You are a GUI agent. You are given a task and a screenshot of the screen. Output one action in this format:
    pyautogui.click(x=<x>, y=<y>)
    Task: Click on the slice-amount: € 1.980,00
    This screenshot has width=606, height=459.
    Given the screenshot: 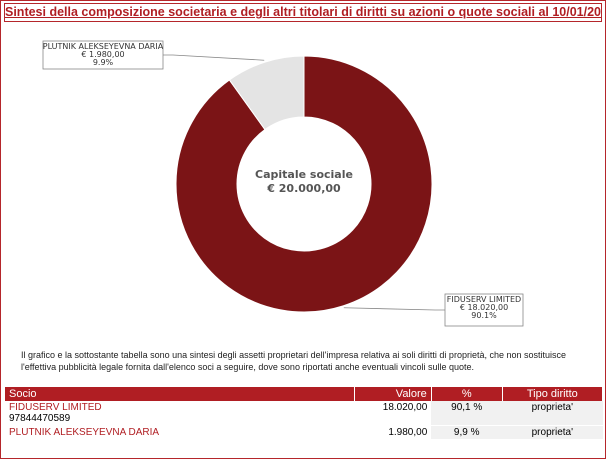 What is the action you would take?
    pyautogui.click(x=102, y=54)
    